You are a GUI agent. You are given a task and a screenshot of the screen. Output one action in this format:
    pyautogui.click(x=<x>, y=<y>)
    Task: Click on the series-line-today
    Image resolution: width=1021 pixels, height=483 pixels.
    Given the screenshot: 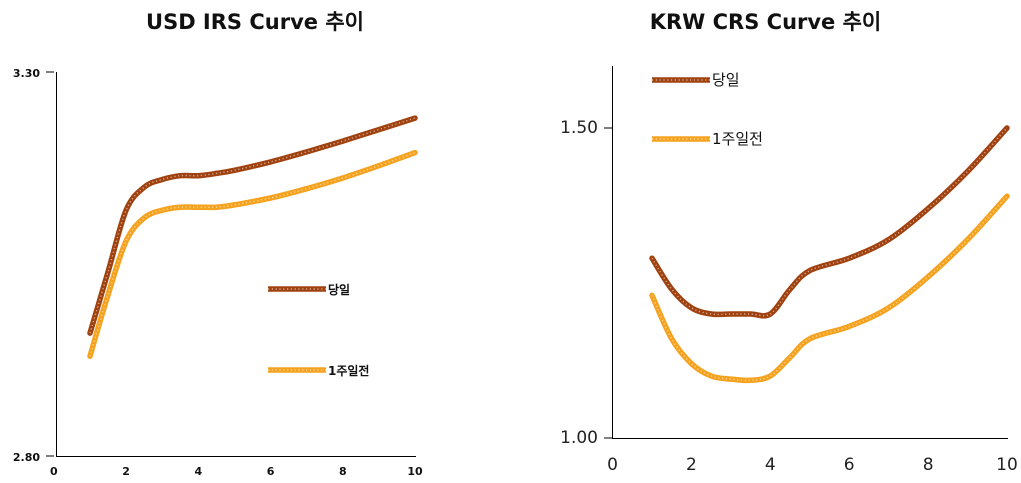 What is the action you would take?
    pyautogui.click(x=829, y=222)
    